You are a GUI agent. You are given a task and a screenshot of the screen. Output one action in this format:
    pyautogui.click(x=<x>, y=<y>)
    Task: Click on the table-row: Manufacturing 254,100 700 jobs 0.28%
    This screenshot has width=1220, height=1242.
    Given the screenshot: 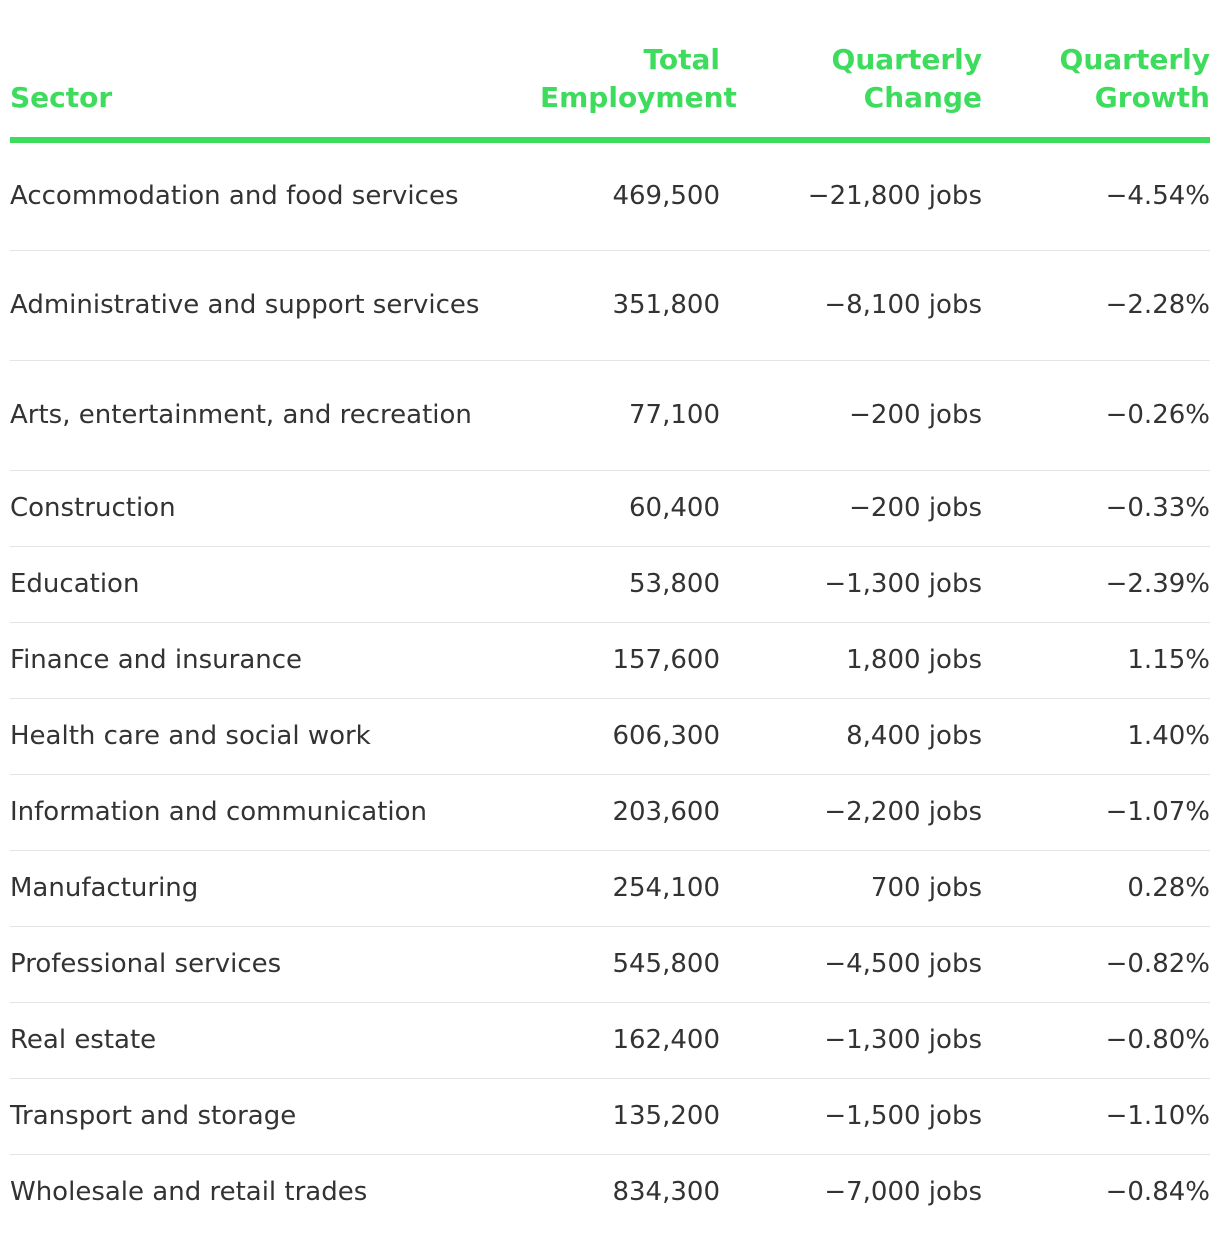 What is the action you would take?
    pyautogui.click(x=610, y=888)
    